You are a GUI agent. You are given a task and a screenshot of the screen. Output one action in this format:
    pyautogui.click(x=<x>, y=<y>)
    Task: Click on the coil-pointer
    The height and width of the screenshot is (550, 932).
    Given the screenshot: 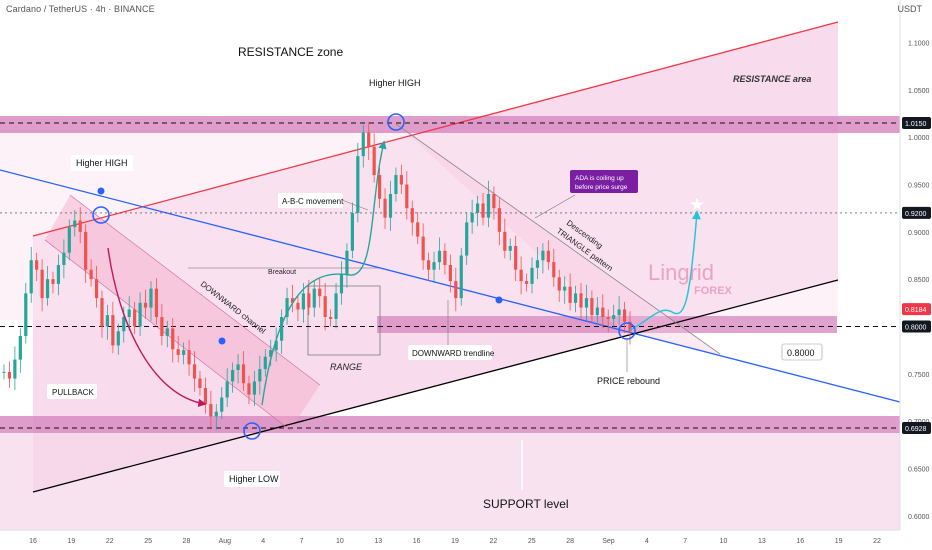 What is the action you would take?
    pyautogui.click(x=555, y=206)
    